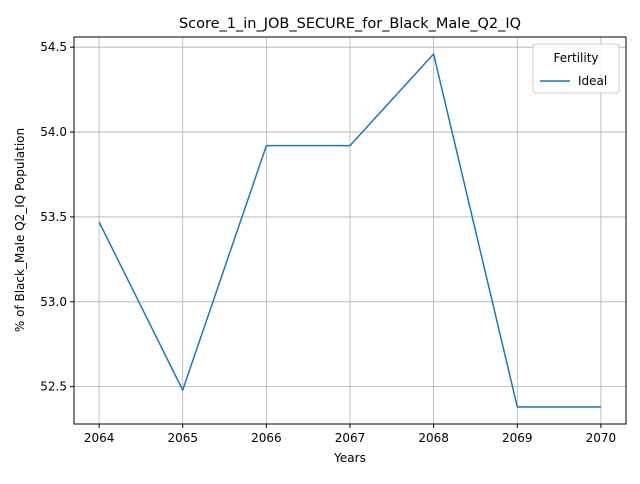 Image resolution: width=640 pixels, height=484 pixels. Describe the element at coordinates (20, 230) in the screenshot. I see `y-axis-label: % of Black_Male Q2_IQ Population` at that location.